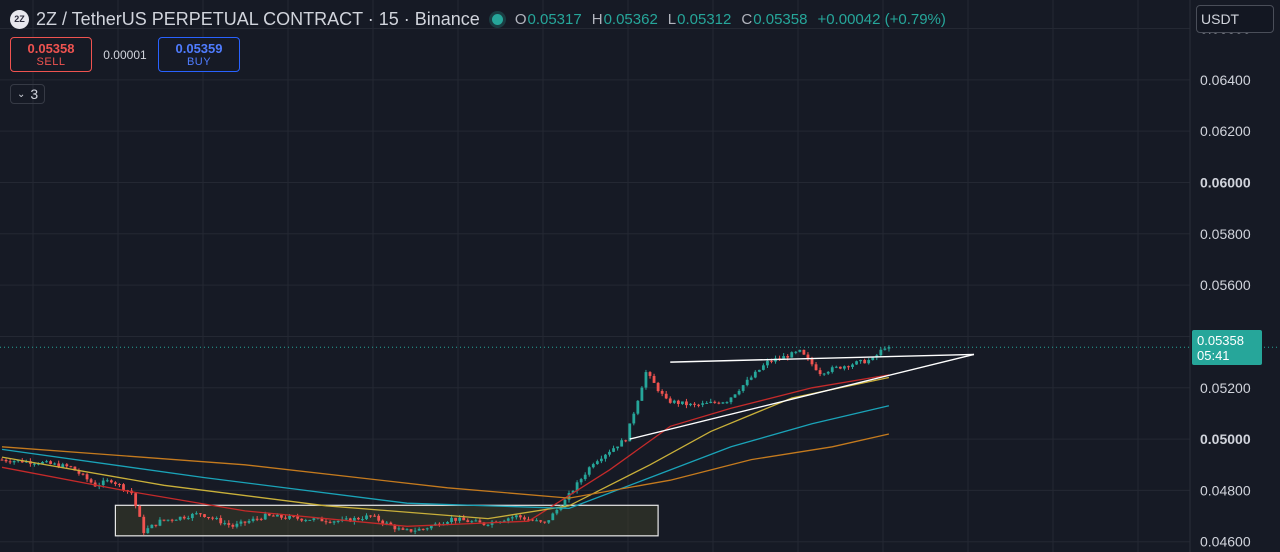 This screenshot has width=1280, height=552. Describe the element at coordinates (497, 19) in the screenshot. I see `market-open-status-icon` at that location.